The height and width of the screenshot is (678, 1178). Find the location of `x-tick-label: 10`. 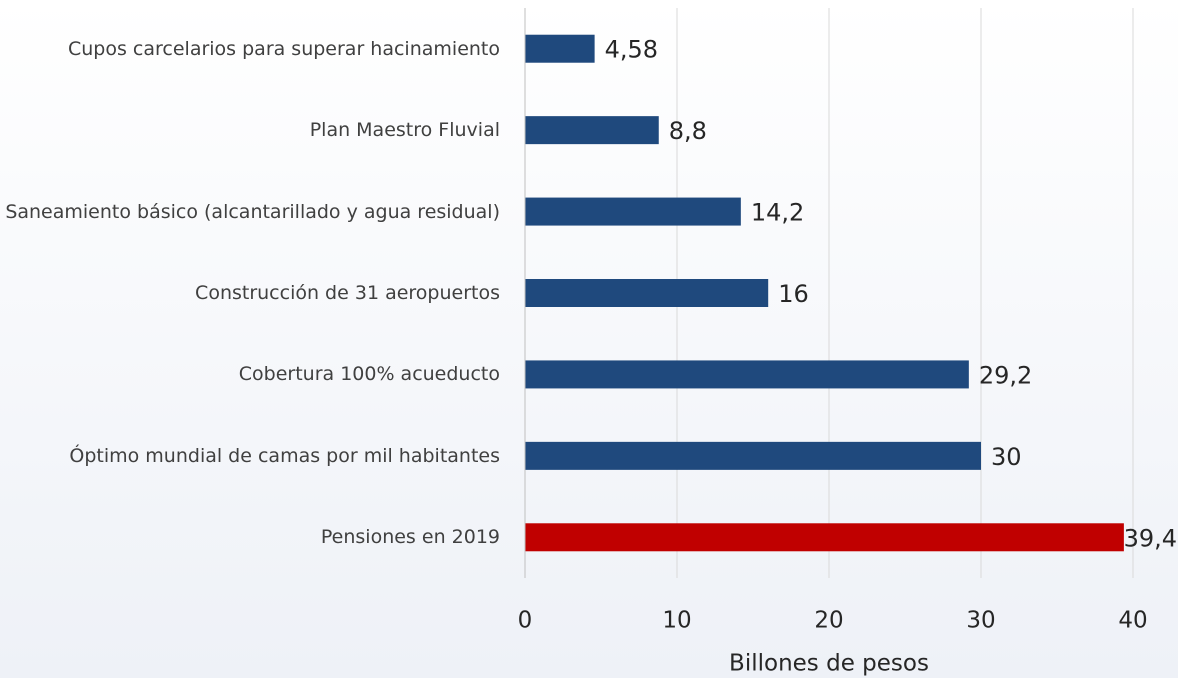

x-tick-label: 10 is located at coordinates (676, 621).